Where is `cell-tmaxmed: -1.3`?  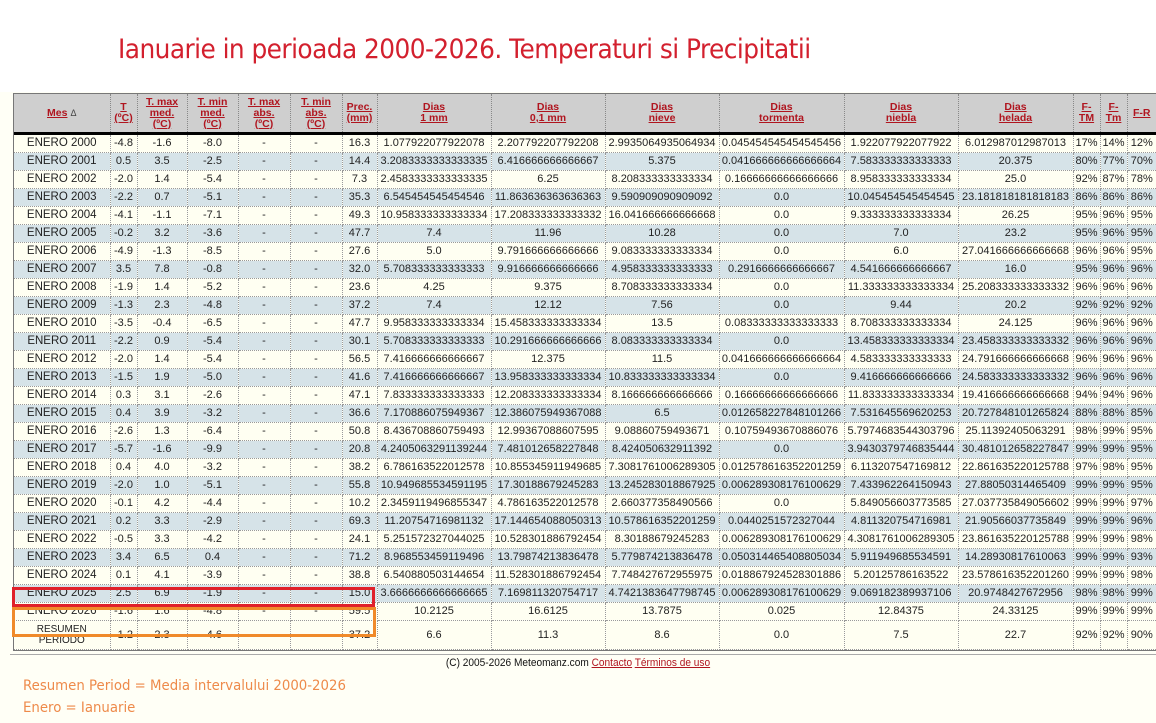 cell-tmaxmed: -1.3 is located at coordinates (162, 251).